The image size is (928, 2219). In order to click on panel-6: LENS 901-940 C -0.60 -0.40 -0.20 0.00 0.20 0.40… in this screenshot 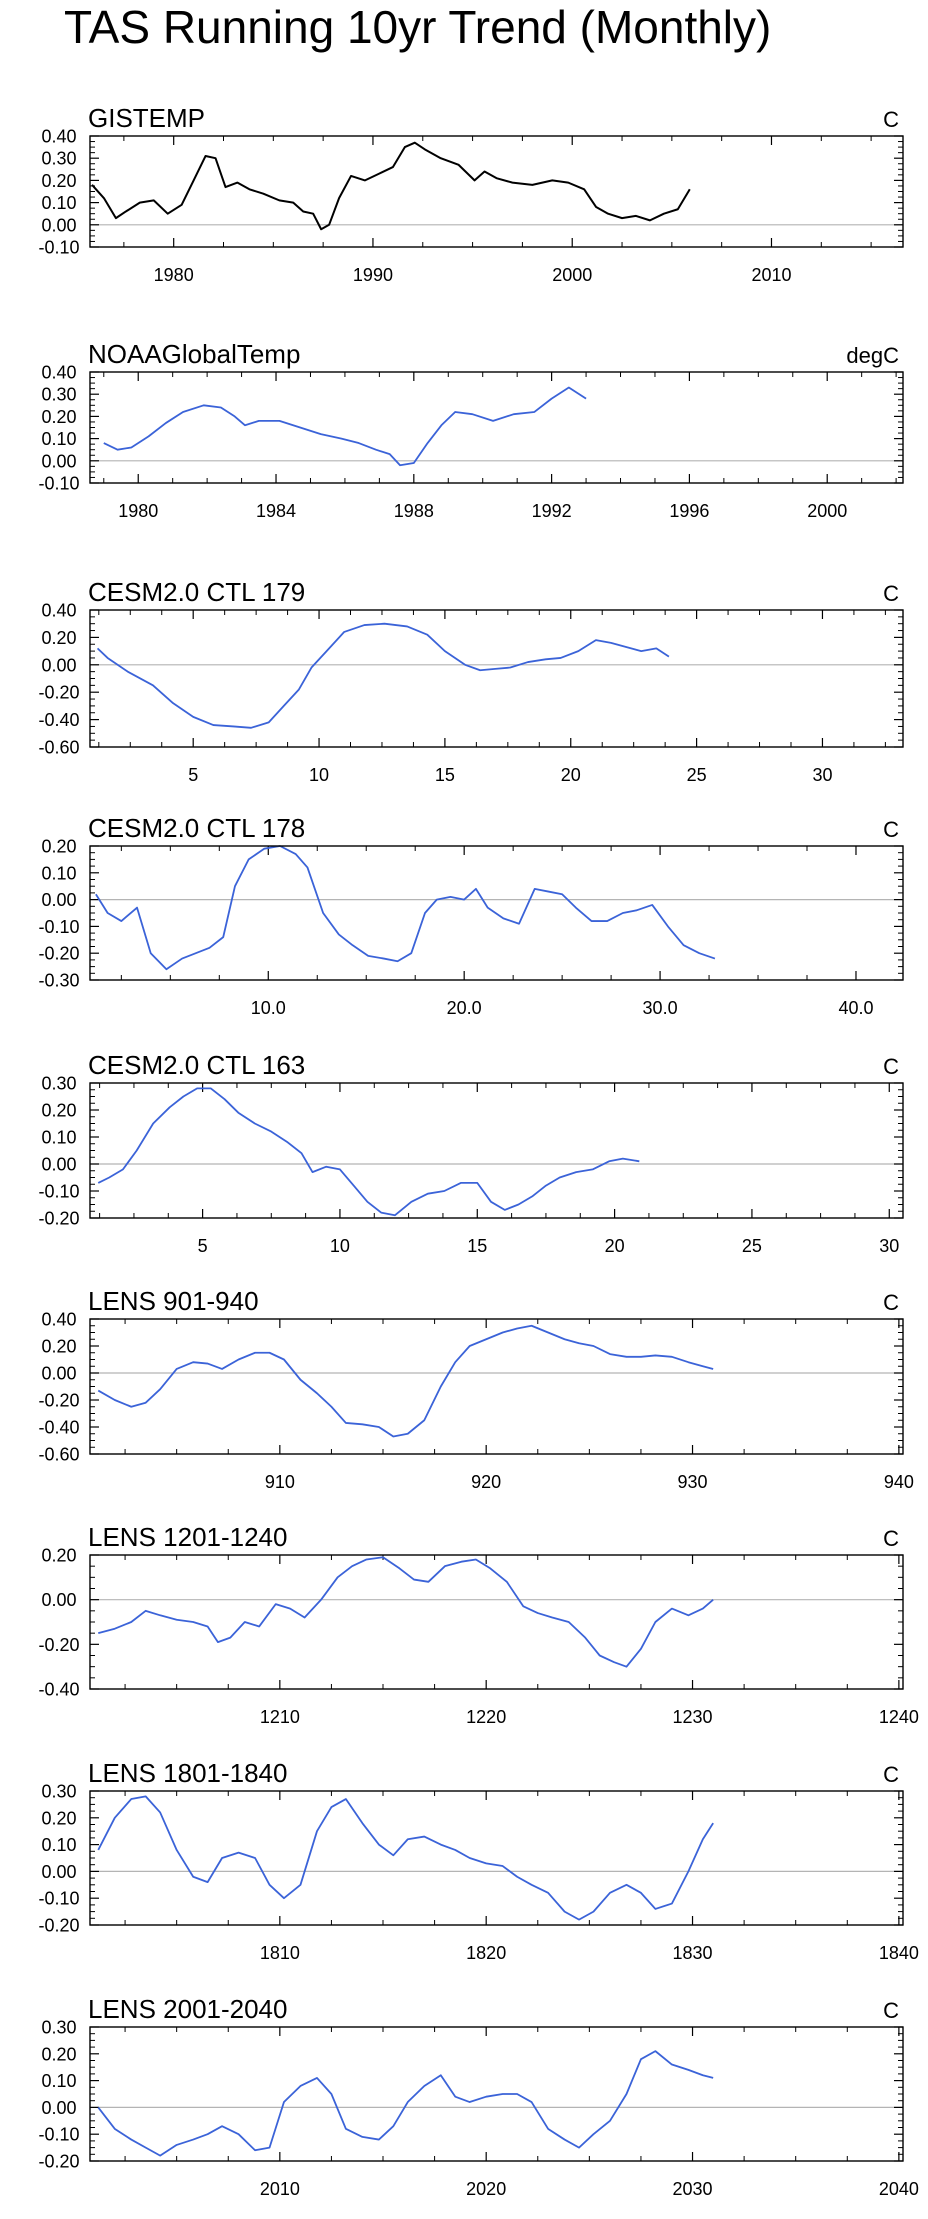, I will do `click(475, 1389)`.